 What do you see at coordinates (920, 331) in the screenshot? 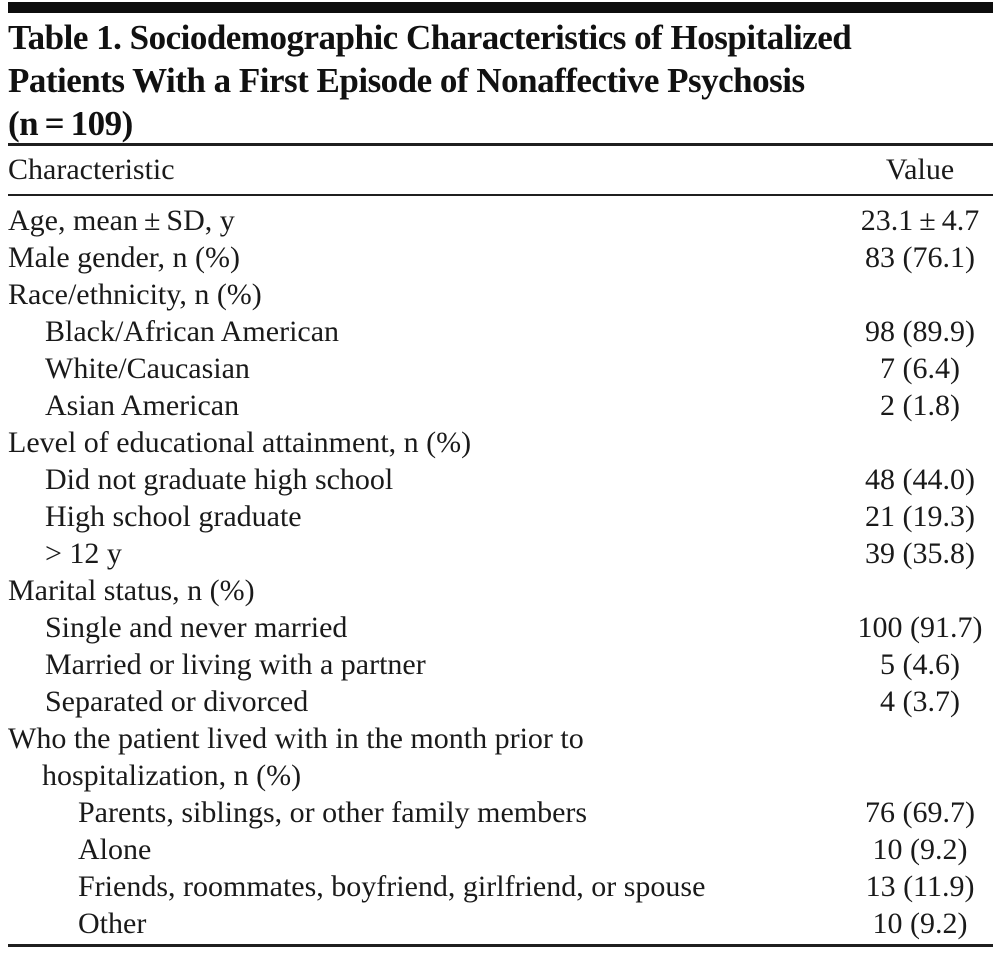
I see `value-cell: 98 (89.9)` at bounding box center [920, 331].